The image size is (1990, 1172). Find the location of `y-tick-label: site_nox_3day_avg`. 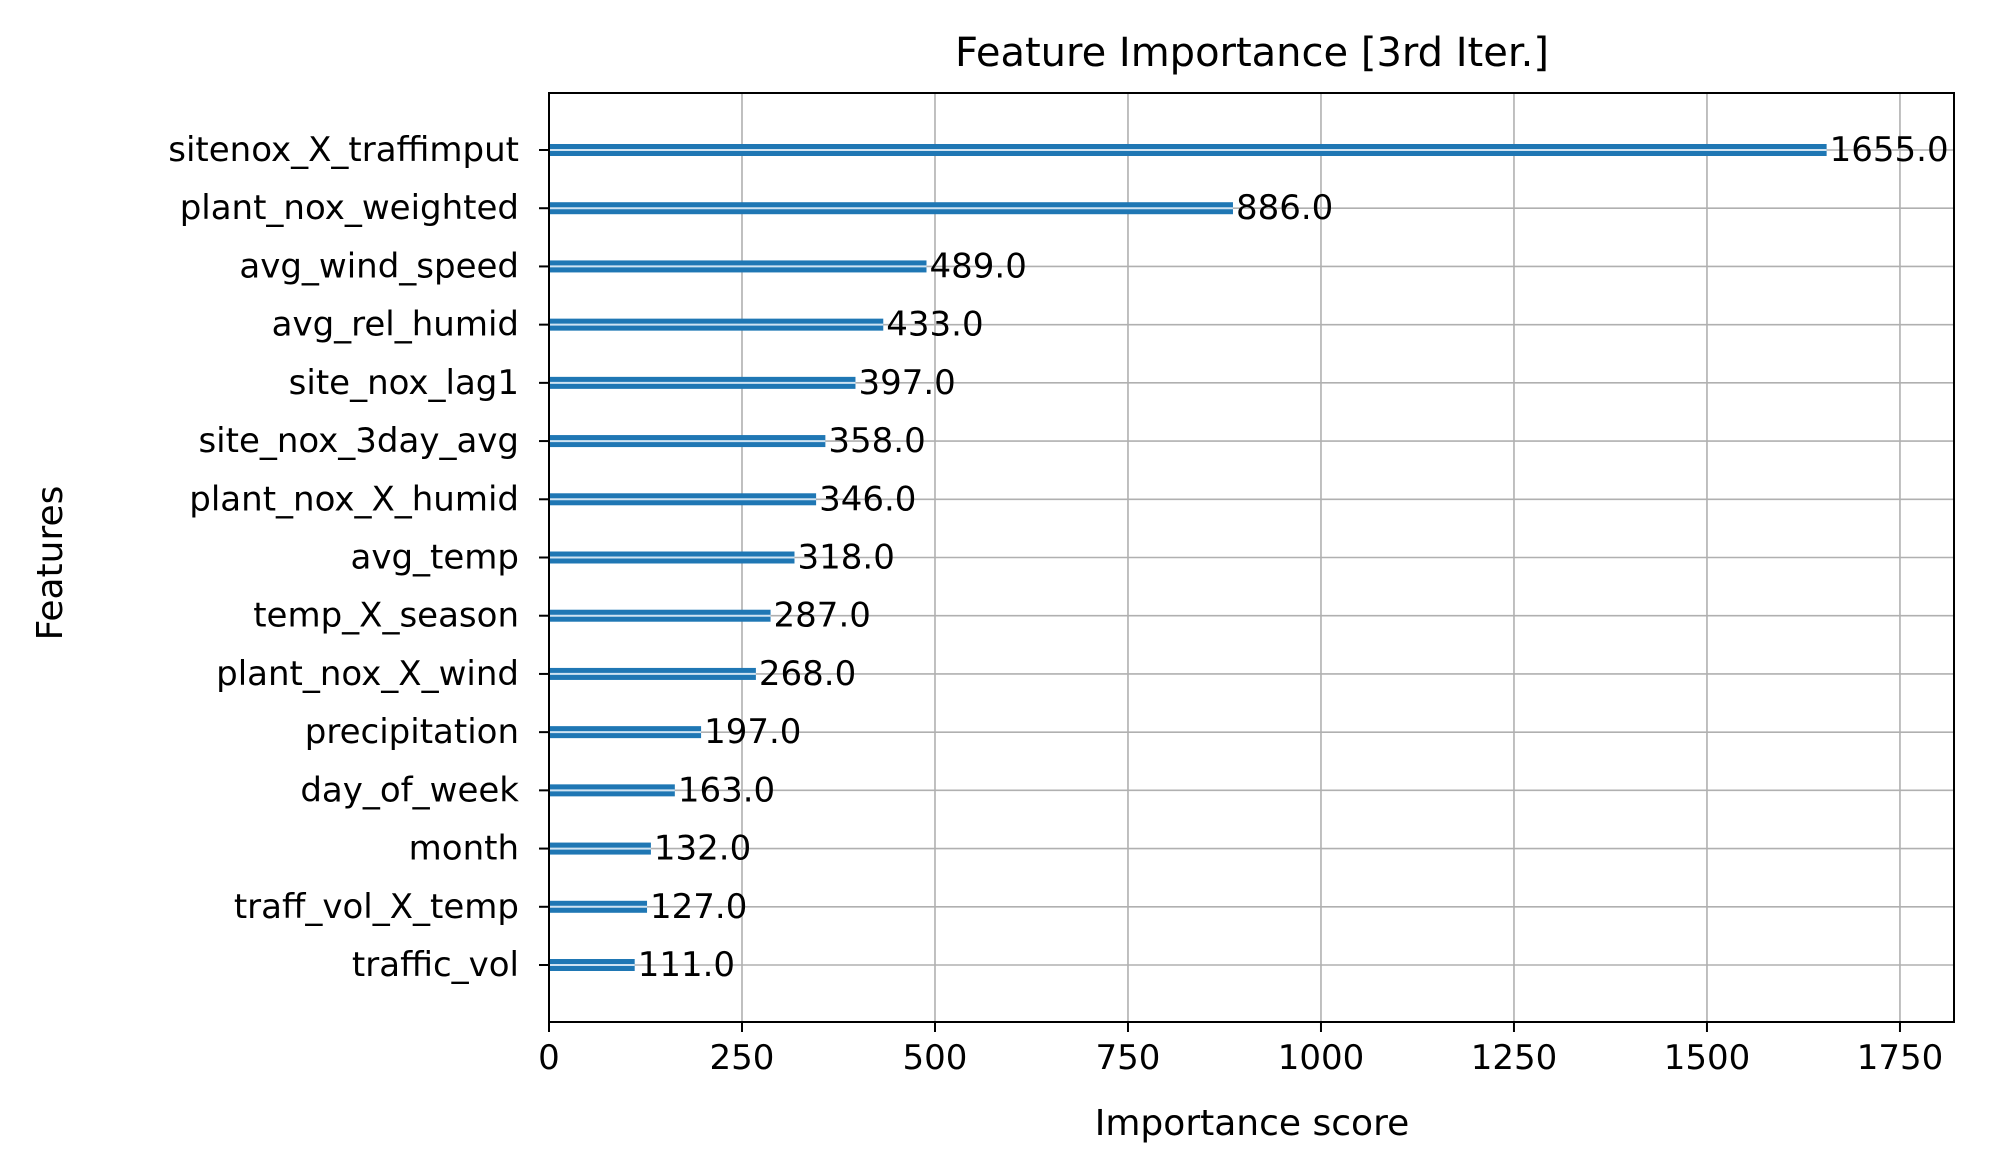

y-tick-label: site_nox_3day_avg is located at coordinates (358, 441).